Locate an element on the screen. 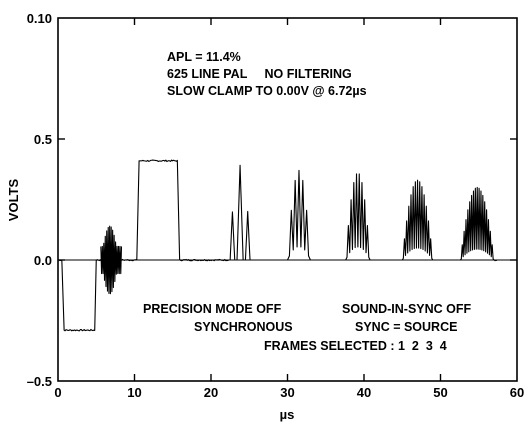 The height and width of the screenshot is (428, 530). x-tick-label: 50 is located at coordinates (440, 392).